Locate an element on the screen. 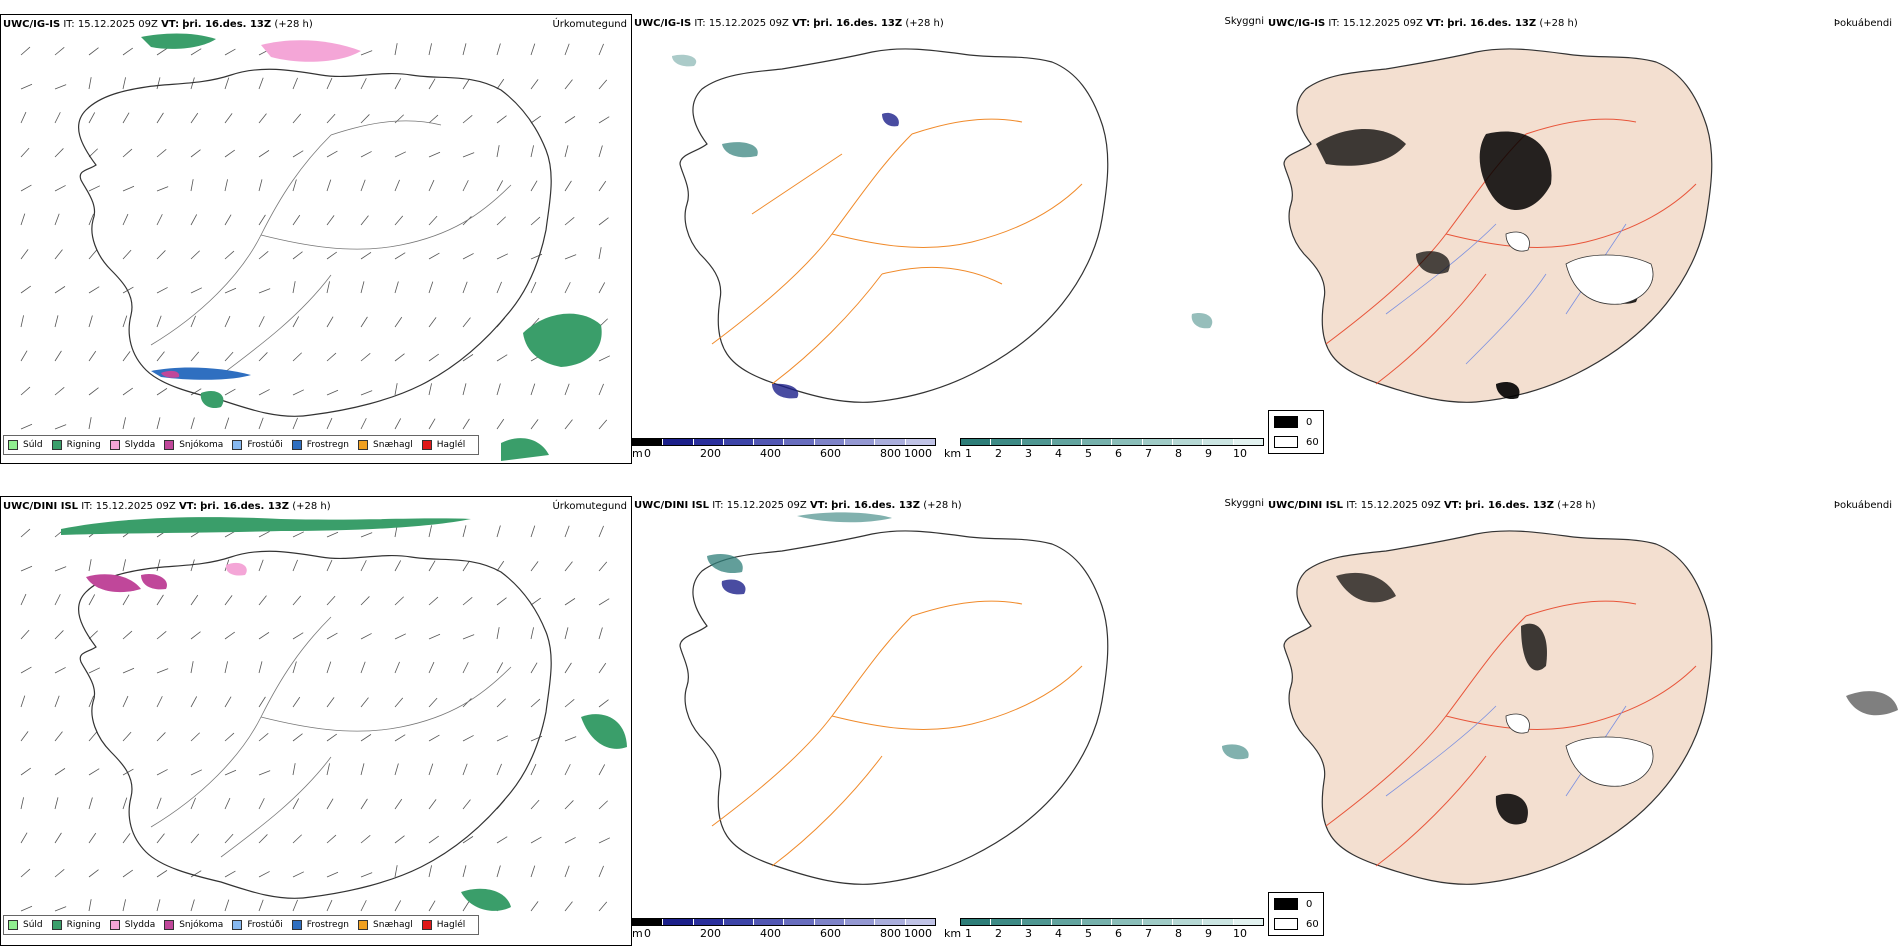  km-tick: 3 is located at coordinates (1028, 933).